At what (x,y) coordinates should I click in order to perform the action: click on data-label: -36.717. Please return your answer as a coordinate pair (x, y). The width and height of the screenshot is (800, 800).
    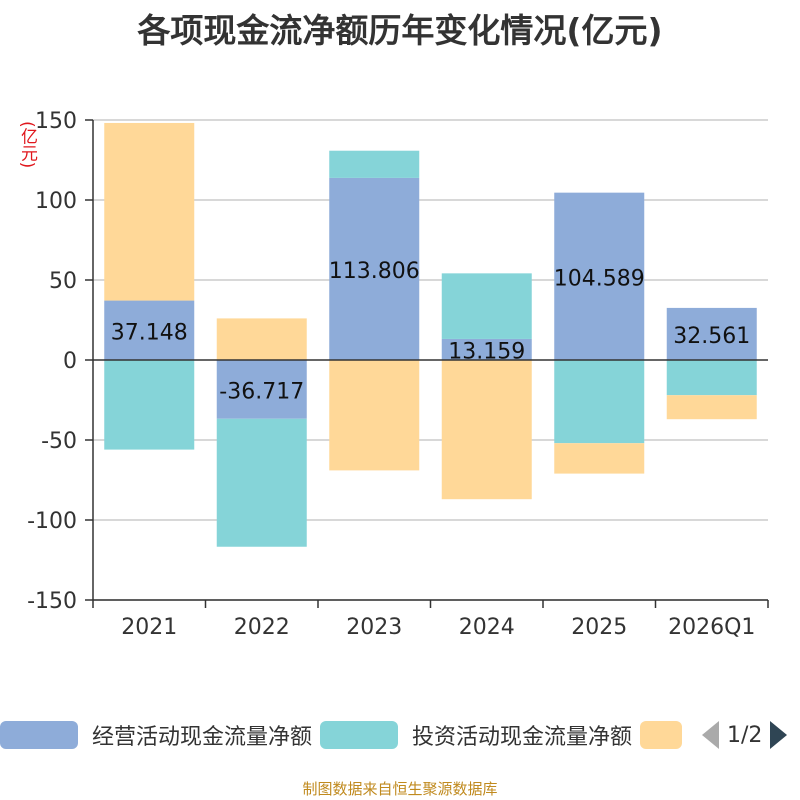
    Looking at the image, I should click on (261, 391).